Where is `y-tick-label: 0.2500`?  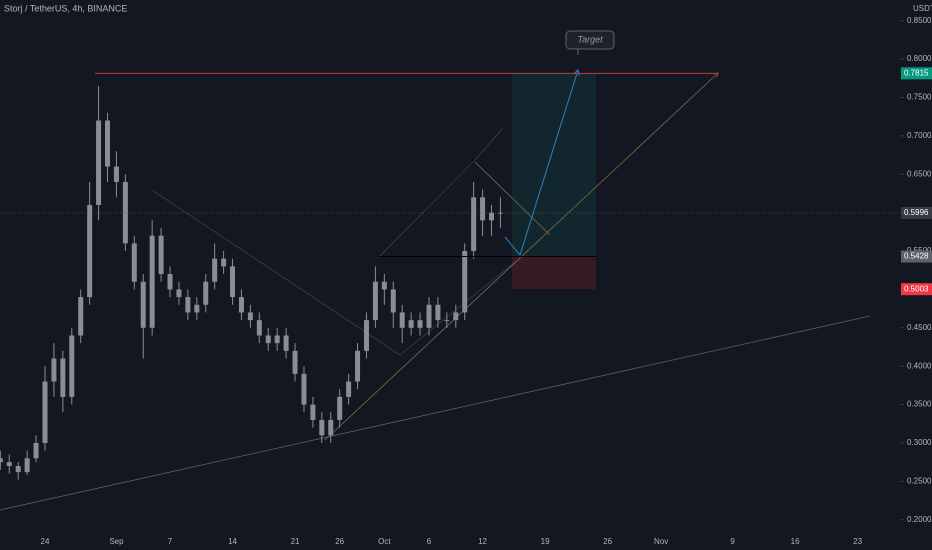
y-tick-label: 0.2500 is located at coordinates (919, 480).